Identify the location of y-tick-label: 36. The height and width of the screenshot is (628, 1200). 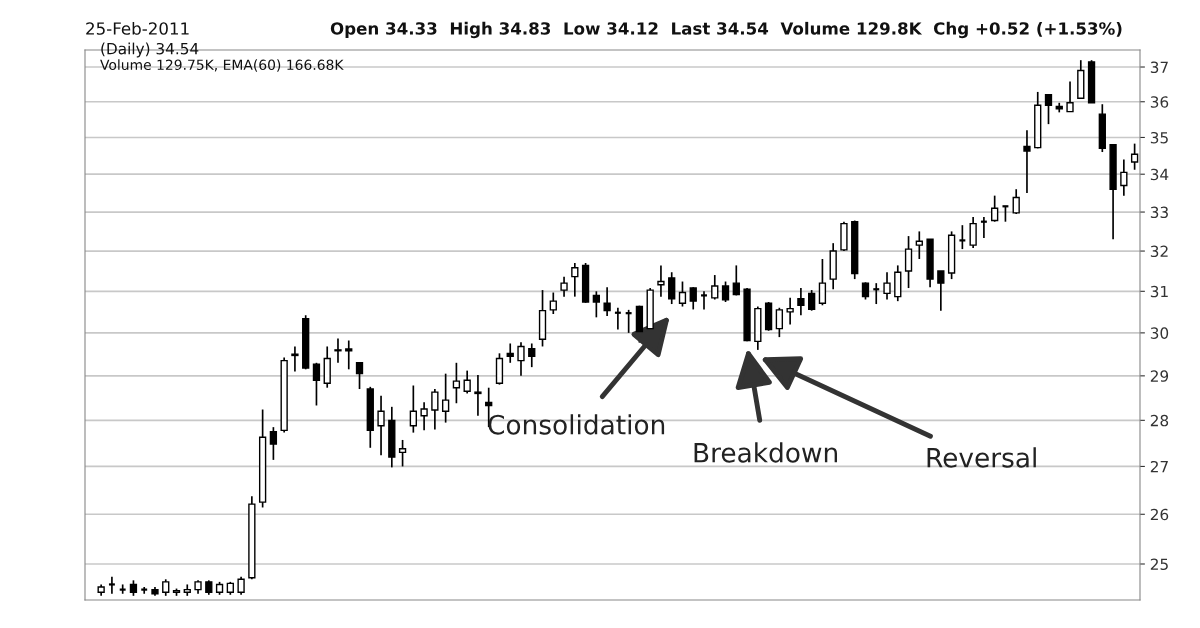
(1159, 102).